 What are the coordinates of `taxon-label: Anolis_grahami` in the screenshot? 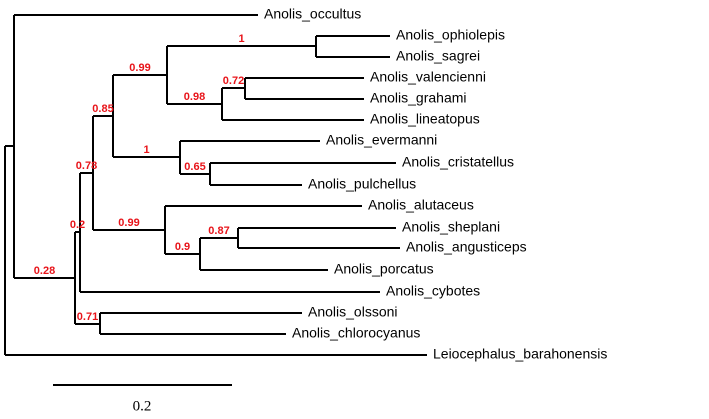 It's located at (418, 98).